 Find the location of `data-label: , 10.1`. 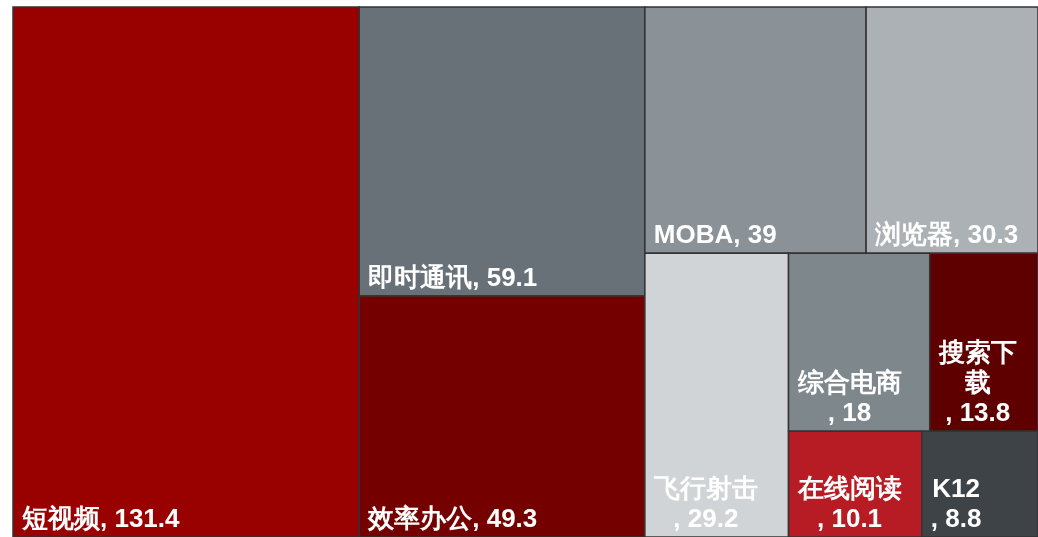

data-label: , 10.1 is located at coordinates (850, 518).